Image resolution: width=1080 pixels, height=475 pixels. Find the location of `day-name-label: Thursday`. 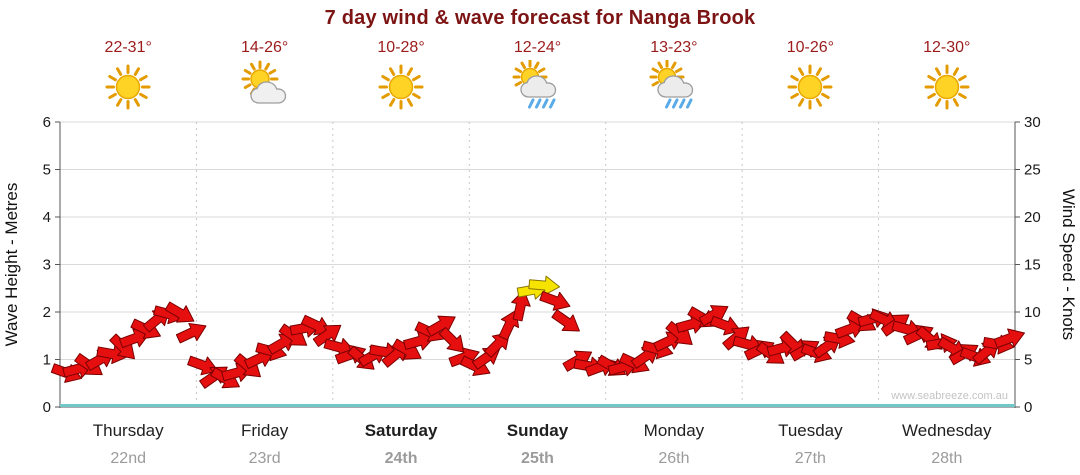

day-name-label: Thursday is located at coordinates (128, 430).